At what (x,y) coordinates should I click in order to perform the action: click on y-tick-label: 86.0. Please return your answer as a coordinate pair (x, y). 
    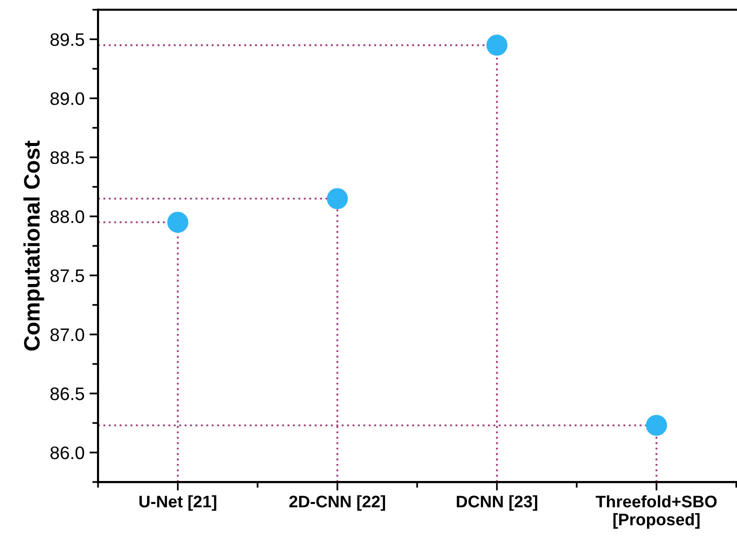
    Looking at the image, I should click on (67, 453).